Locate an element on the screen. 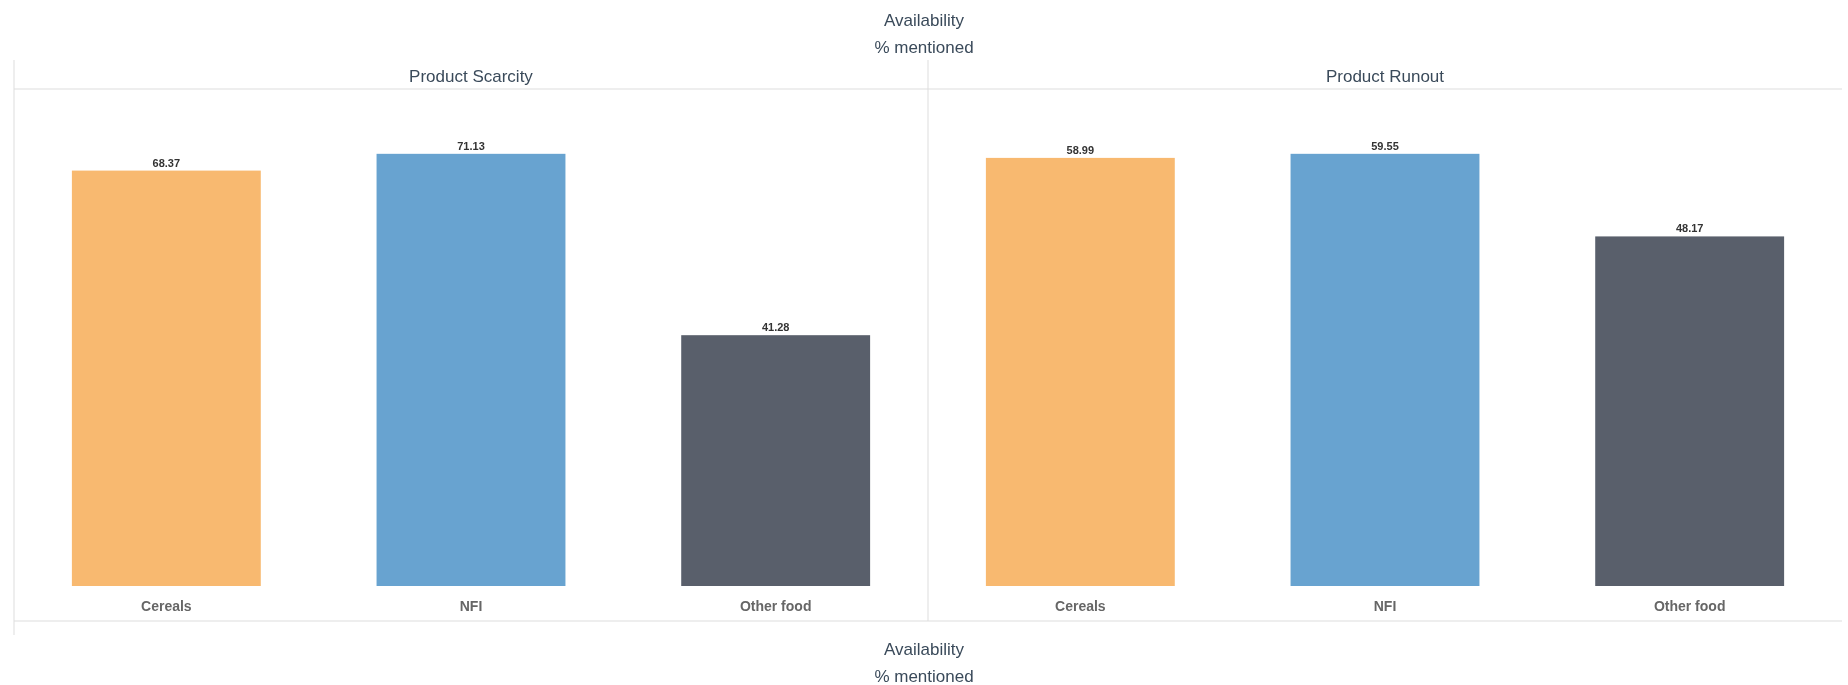  data-label: 41.28 is located at coordinates (775, 327).